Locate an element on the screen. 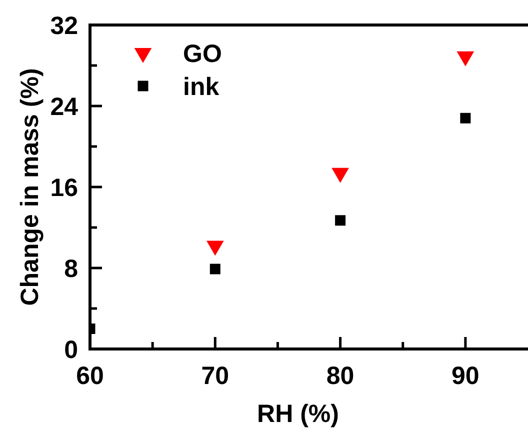 This screenshot has height=430, width=528. x-tick-label: 90 is located at coordinates (466, 376).